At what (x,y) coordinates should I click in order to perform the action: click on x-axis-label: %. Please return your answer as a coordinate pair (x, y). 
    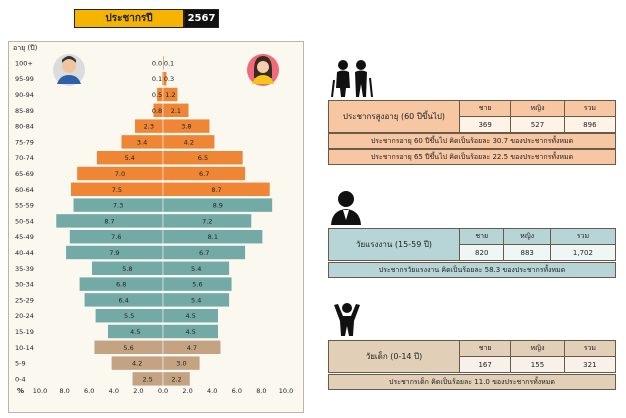
    Looking at the image, I should click on (20, 391).